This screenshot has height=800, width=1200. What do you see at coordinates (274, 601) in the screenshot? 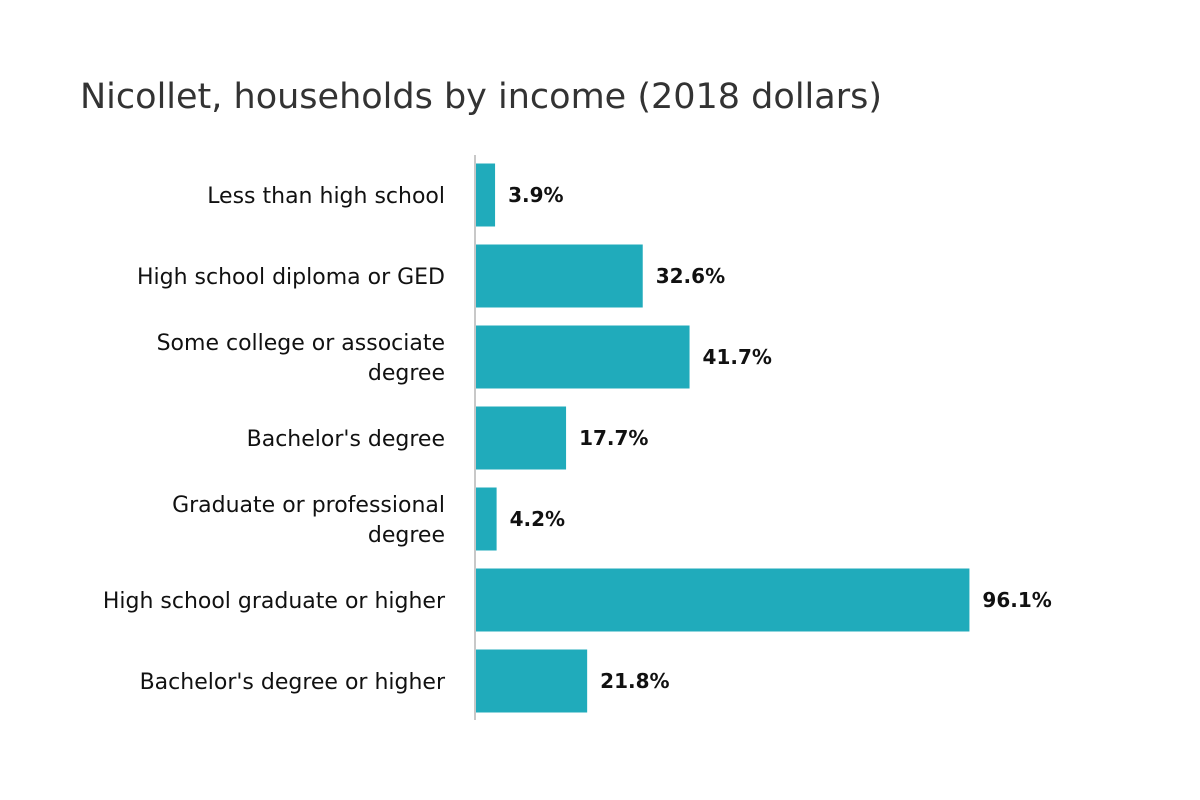
I see `category-label-6: High school graduate or higher` at bounding box center [274, 601].